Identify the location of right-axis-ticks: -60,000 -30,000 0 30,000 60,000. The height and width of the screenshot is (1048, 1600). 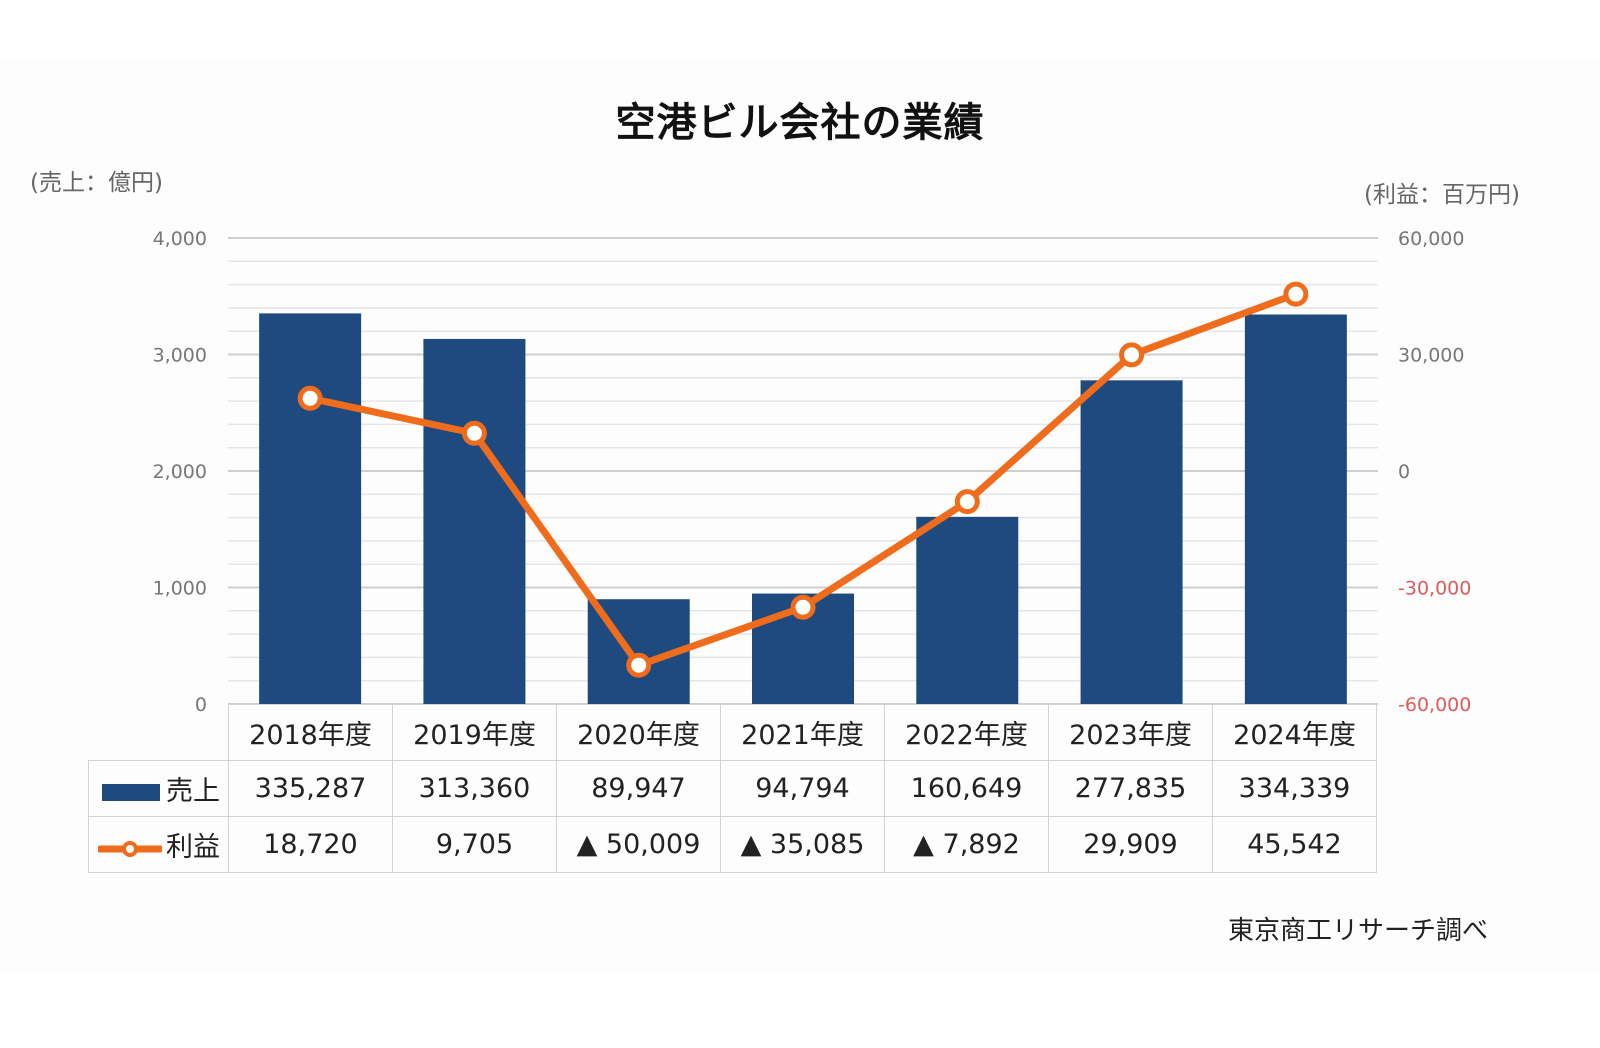
(1434, 472).